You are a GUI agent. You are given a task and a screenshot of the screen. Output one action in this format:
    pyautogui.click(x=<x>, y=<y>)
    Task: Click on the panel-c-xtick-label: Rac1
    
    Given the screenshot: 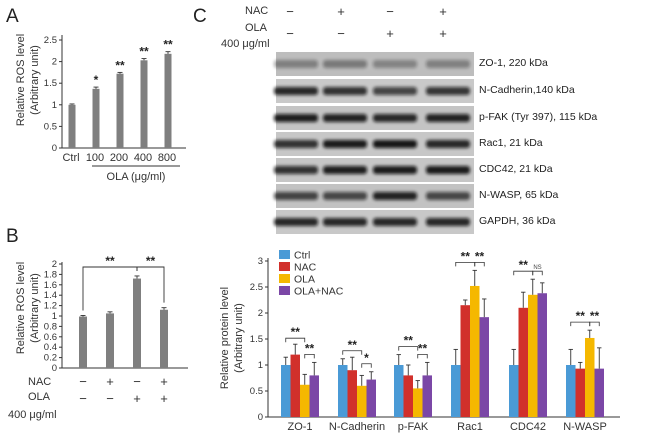 What is the action you would take?
    pyautogui.click(x=470, y=427)
    